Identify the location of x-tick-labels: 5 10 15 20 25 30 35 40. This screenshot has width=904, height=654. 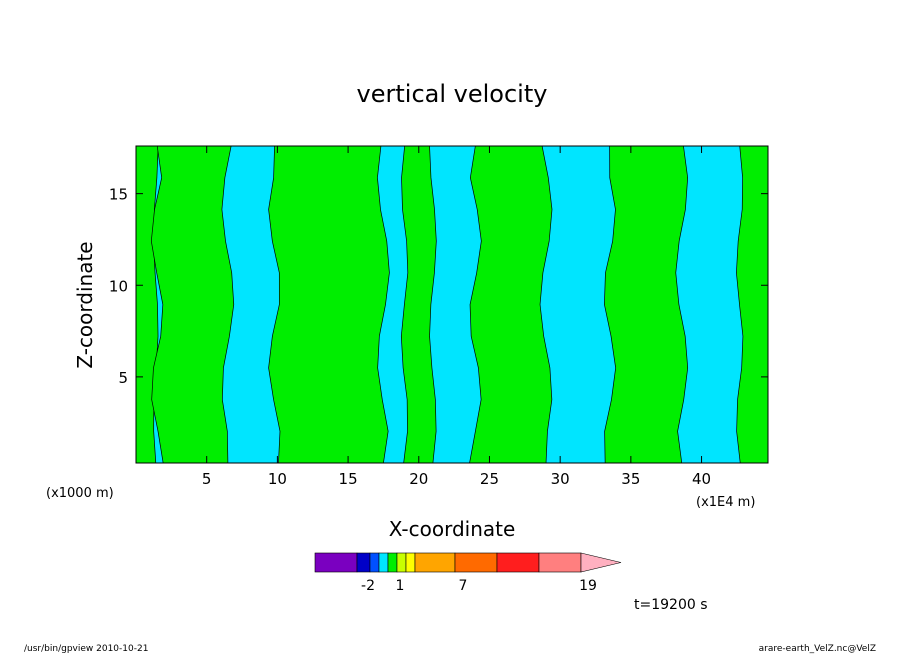
(456, 479).